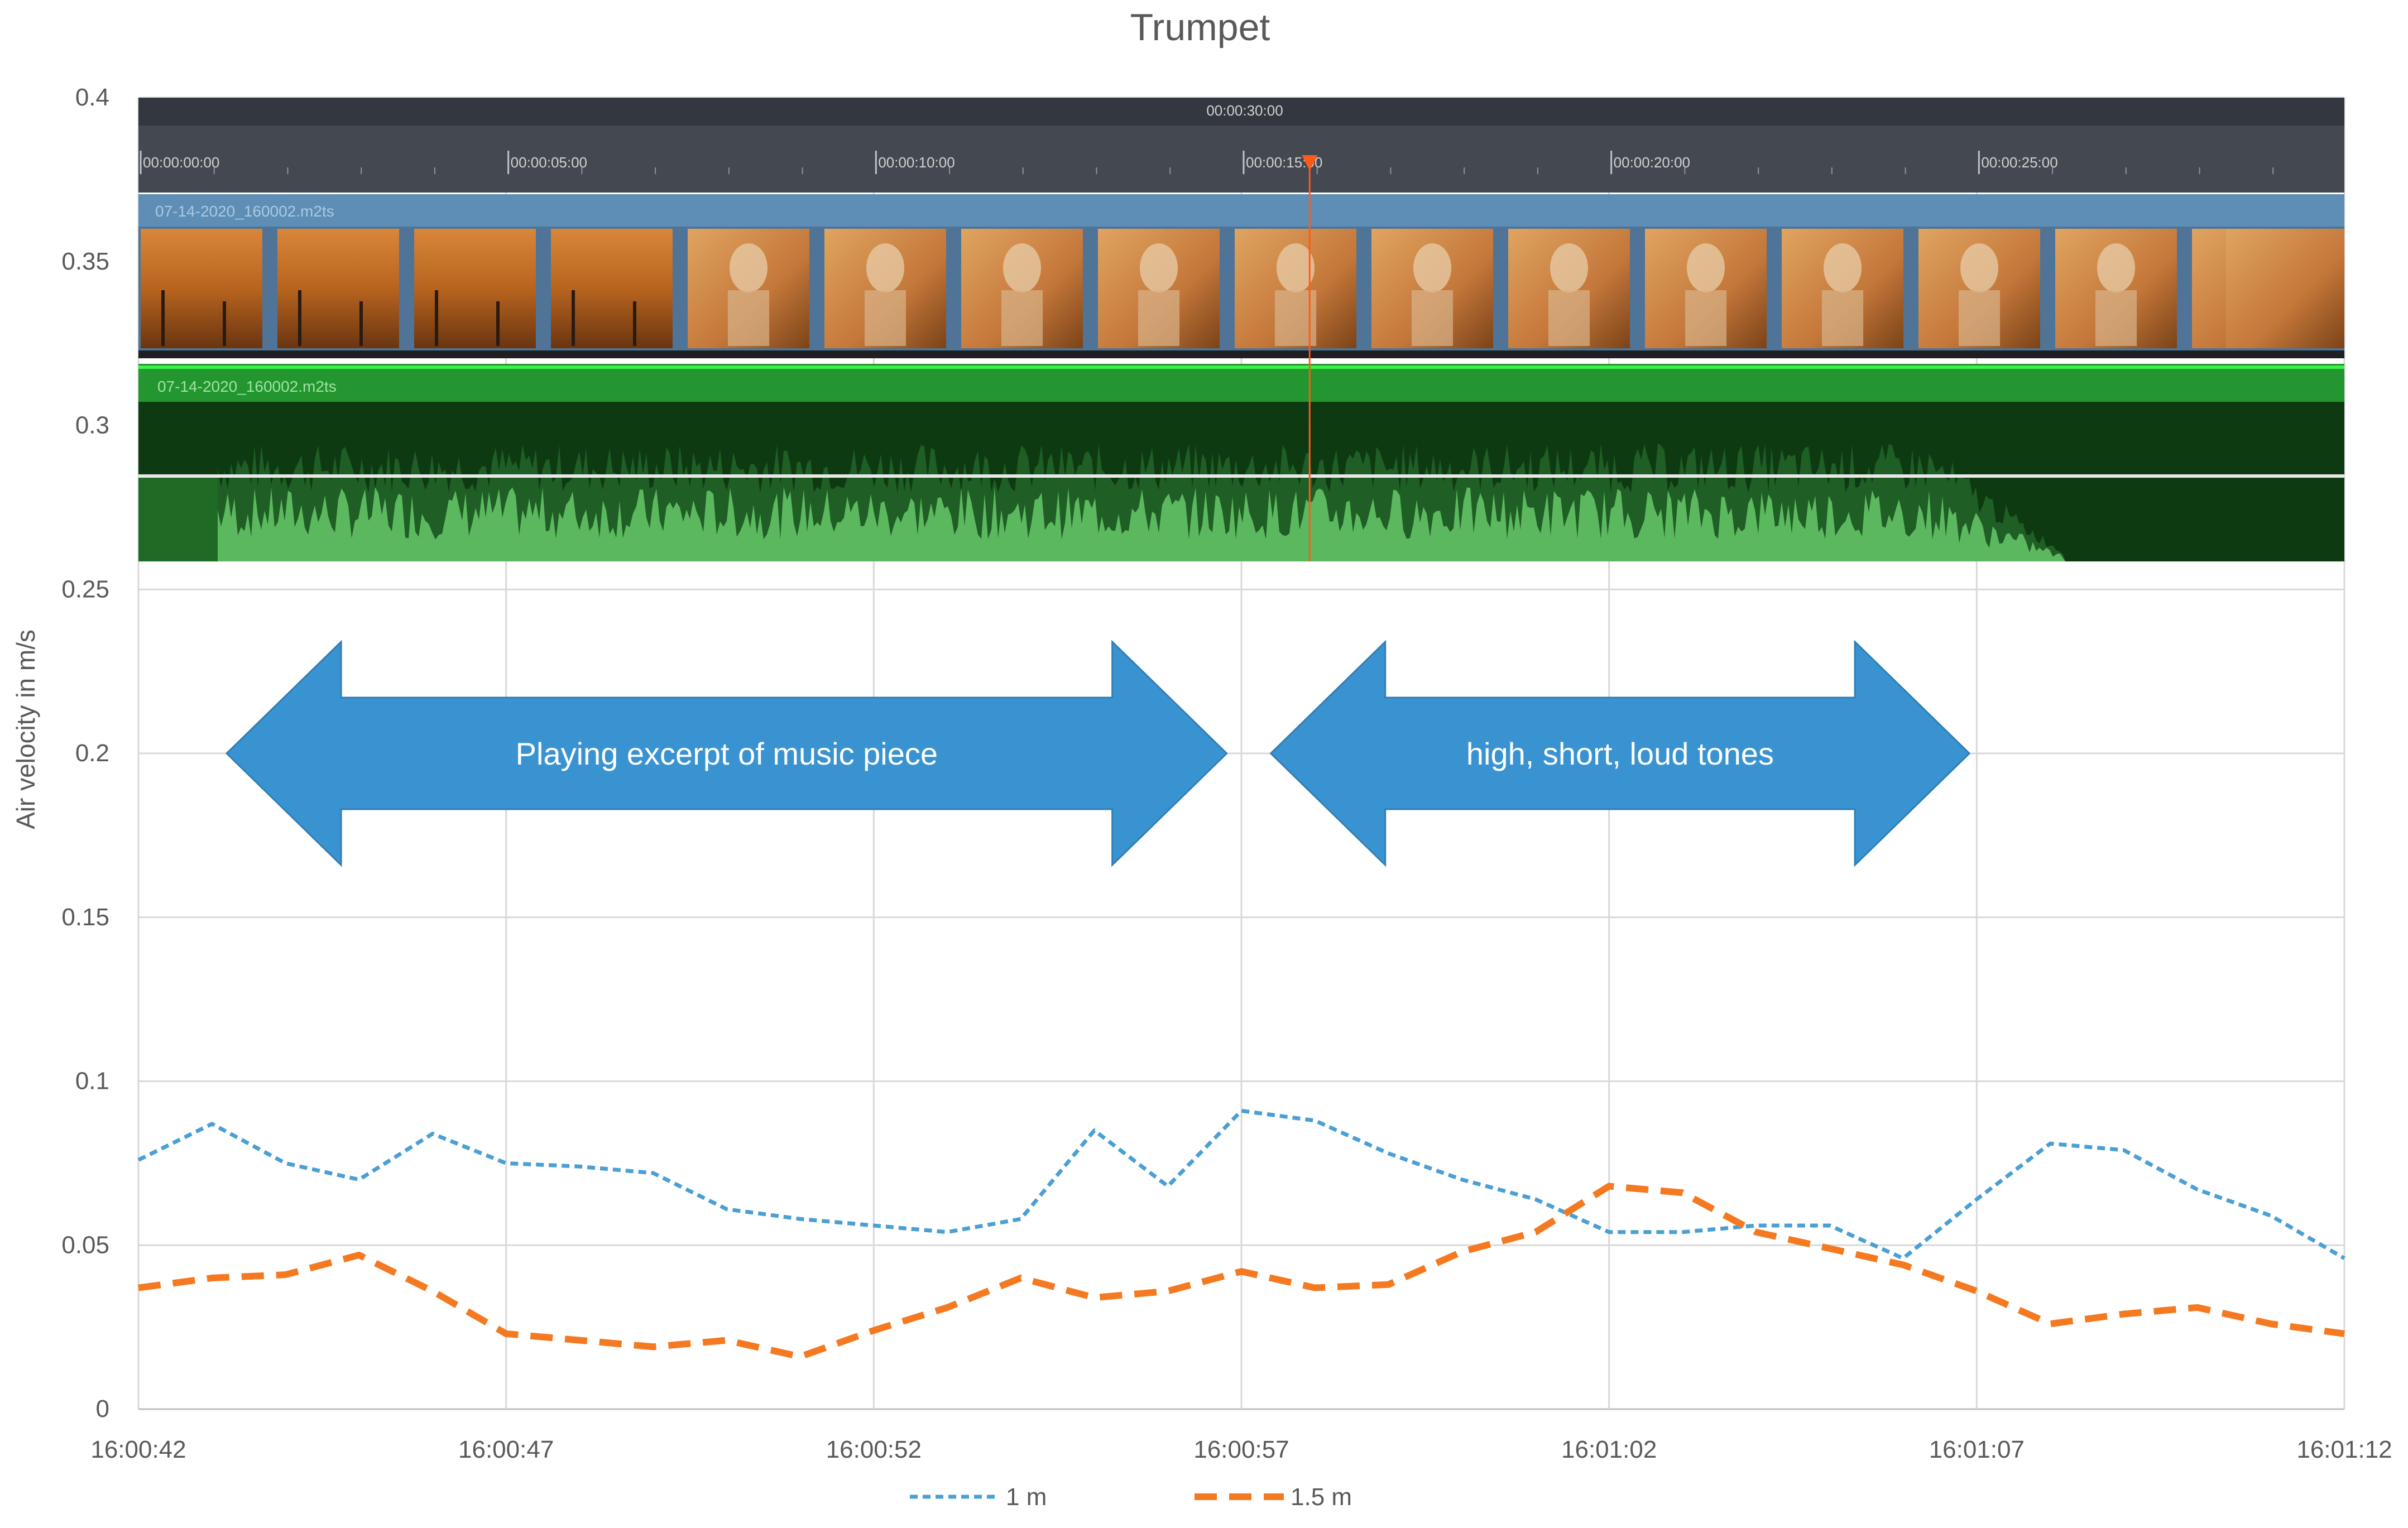  I want to click on x-tick-label: 16:01:02, so click(1609, 1449).